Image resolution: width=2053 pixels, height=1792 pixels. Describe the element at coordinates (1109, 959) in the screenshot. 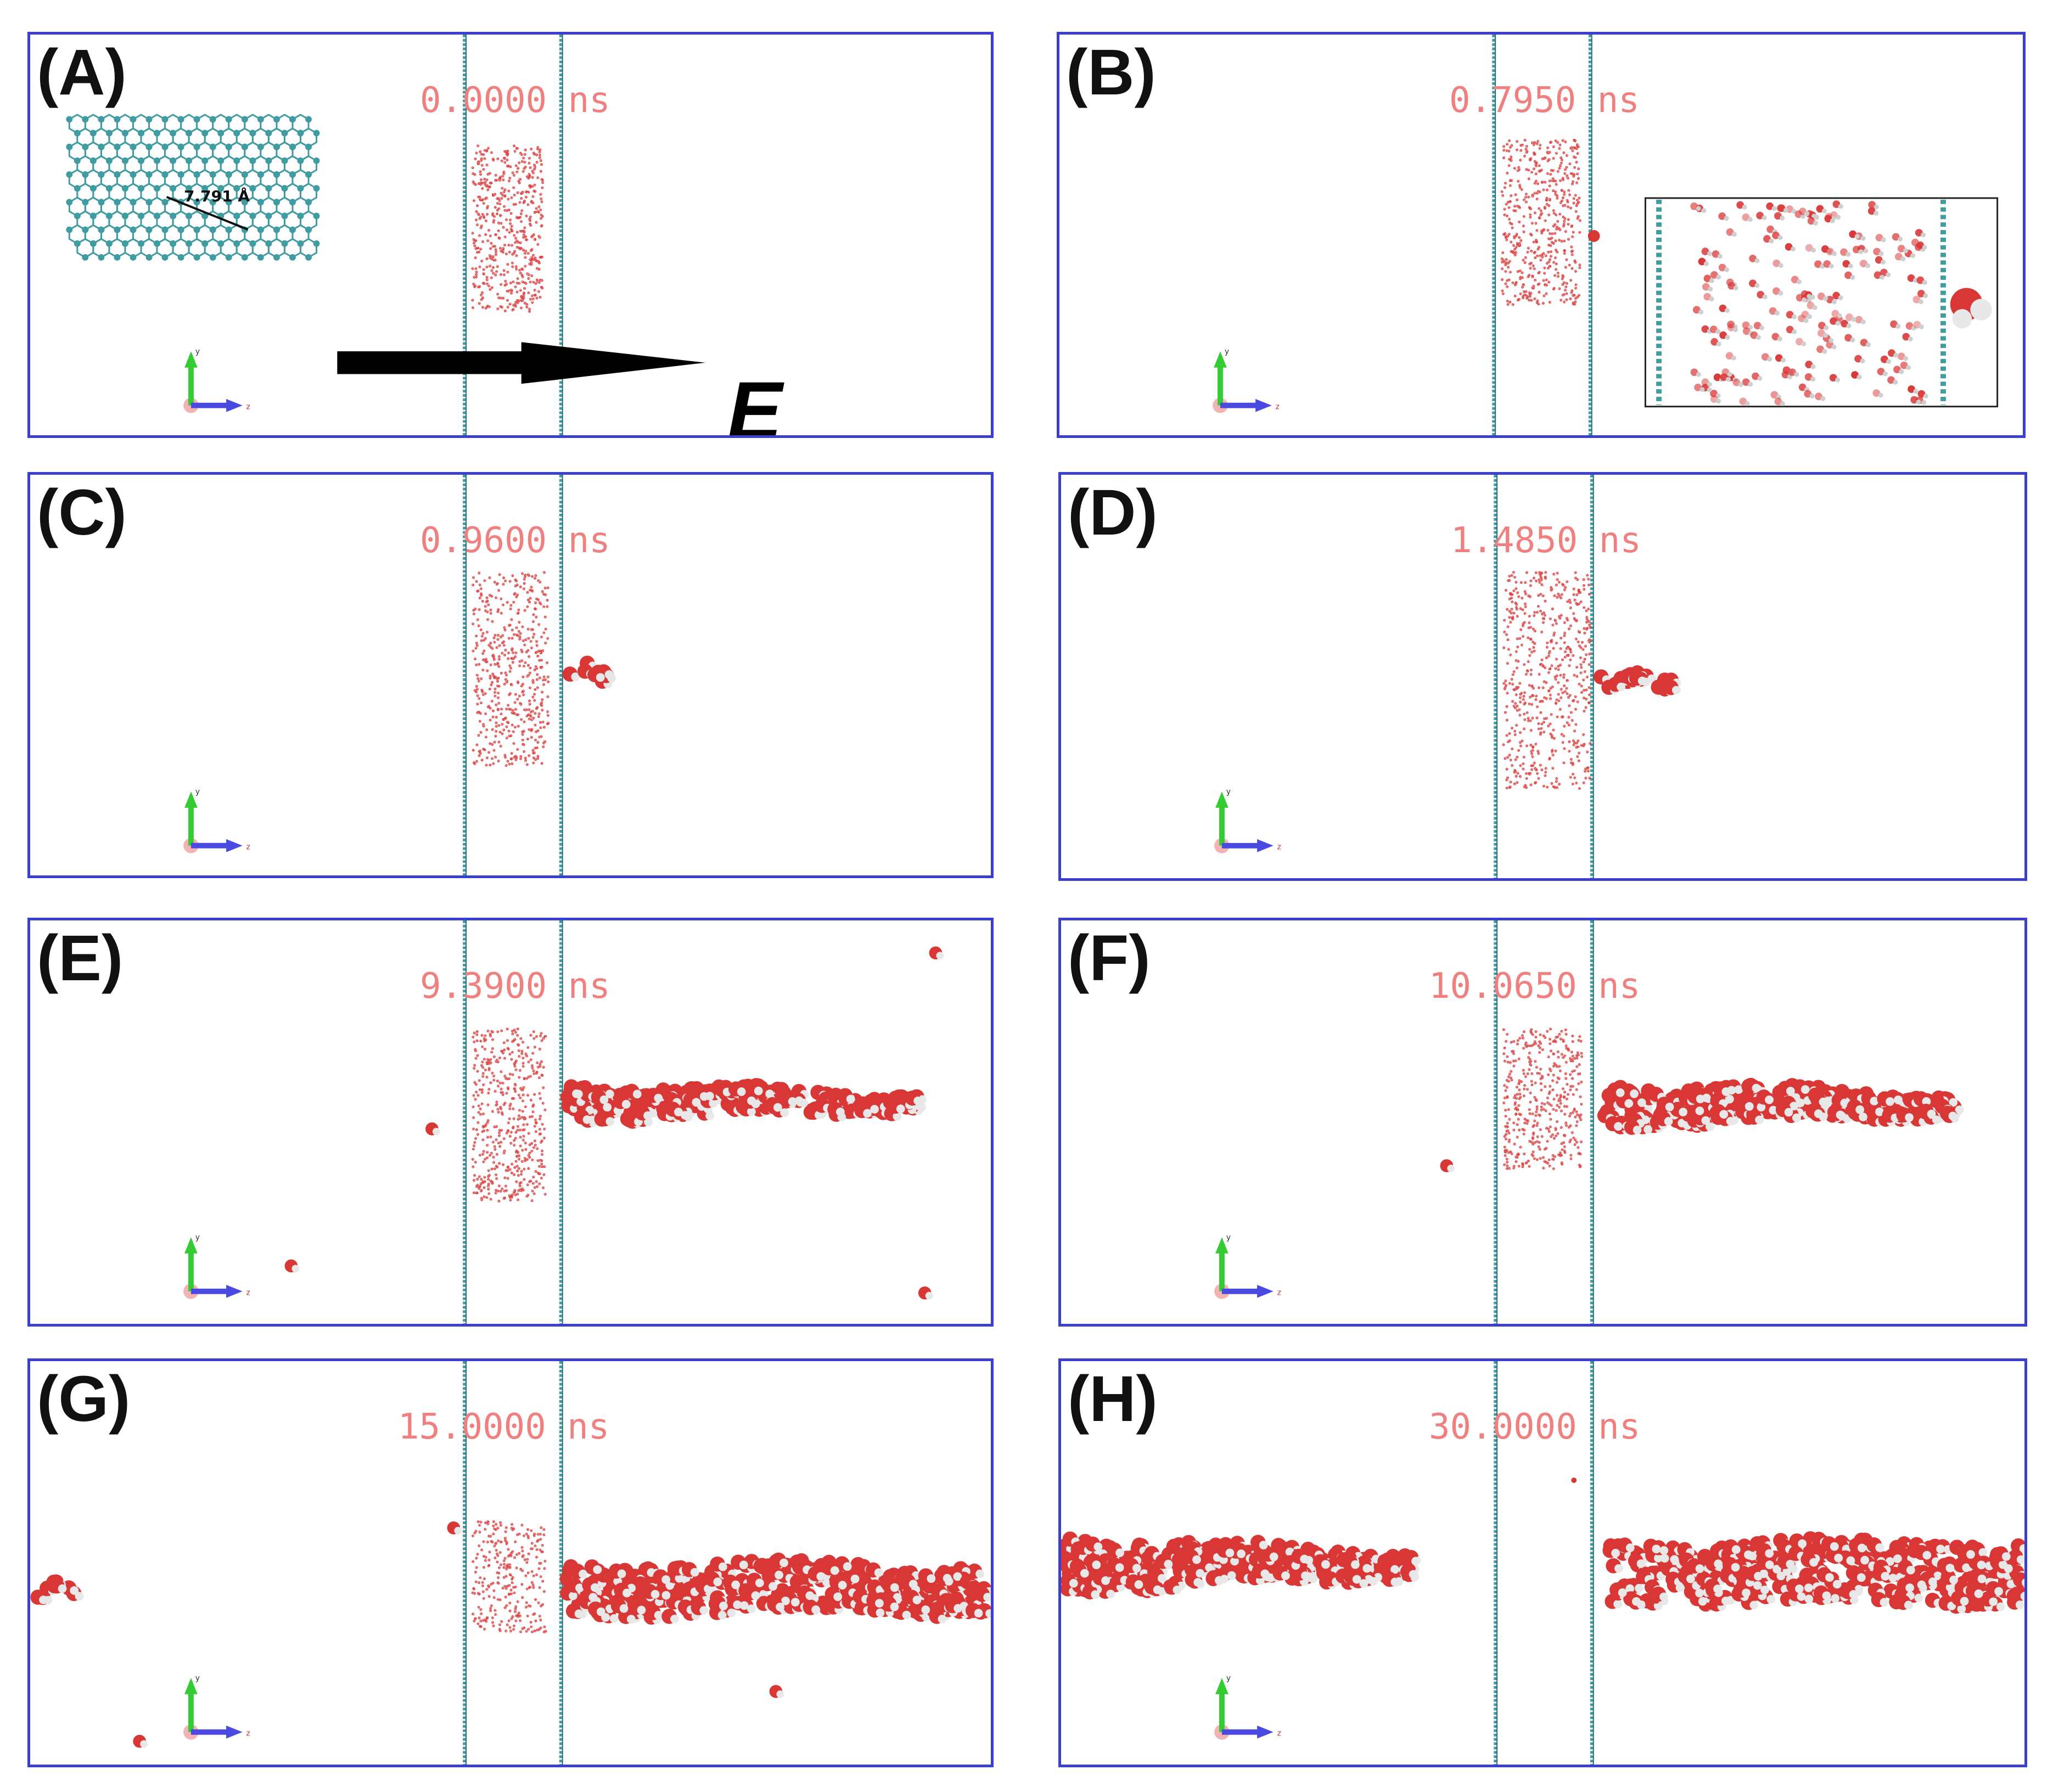

I see `panel-label: (F)` at that location.